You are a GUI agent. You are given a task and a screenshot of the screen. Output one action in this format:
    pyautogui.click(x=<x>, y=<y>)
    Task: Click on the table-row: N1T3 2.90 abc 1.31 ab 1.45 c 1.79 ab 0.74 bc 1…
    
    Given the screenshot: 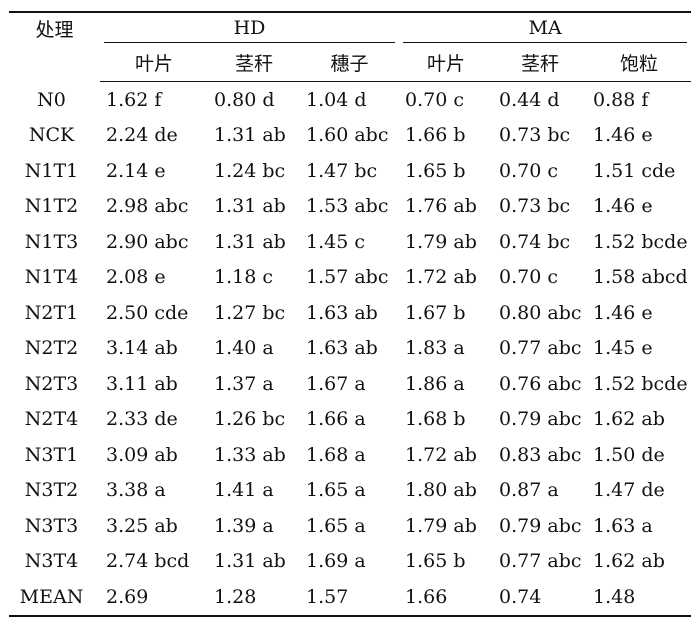 What is the action you would take?
    pyautogui.click(x=350, y=242)
    